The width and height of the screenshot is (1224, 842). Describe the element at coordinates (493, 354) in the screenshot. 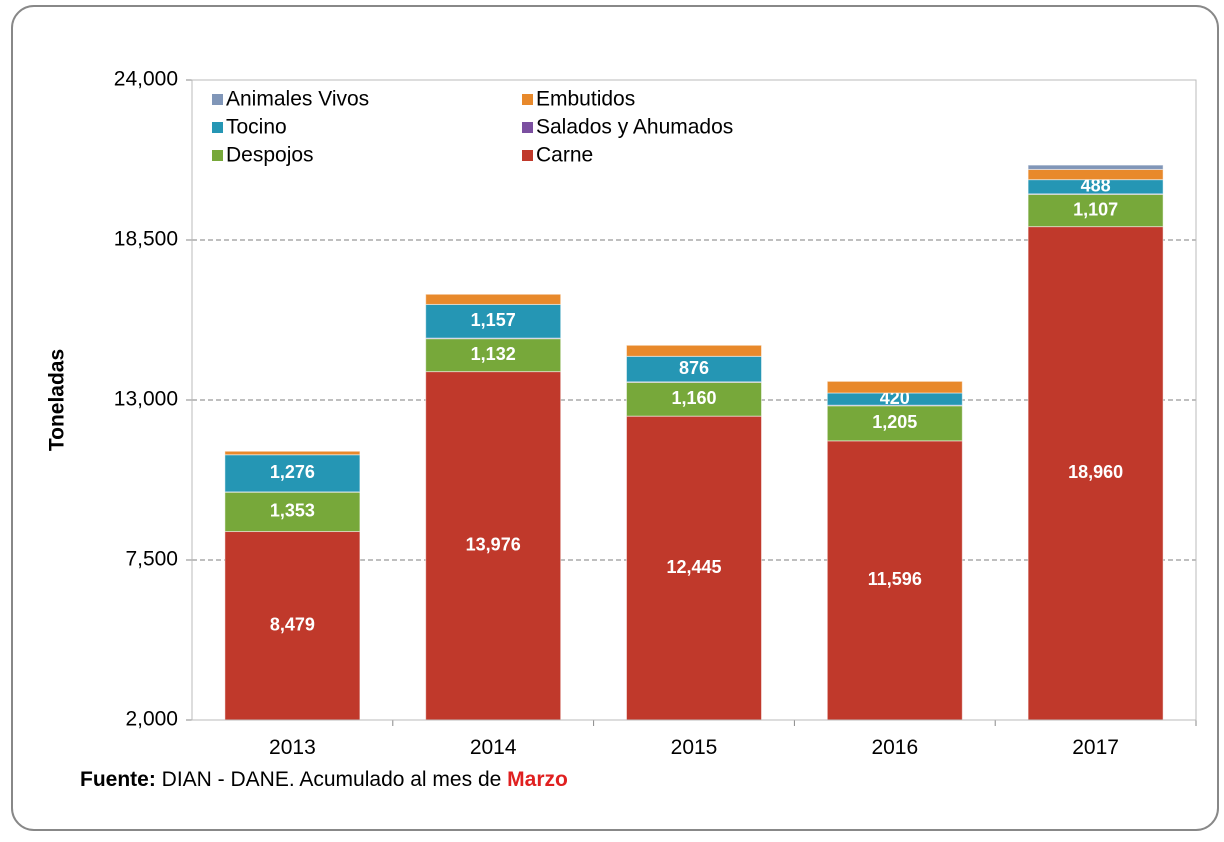

I see `data-label: 1,132` at that location.